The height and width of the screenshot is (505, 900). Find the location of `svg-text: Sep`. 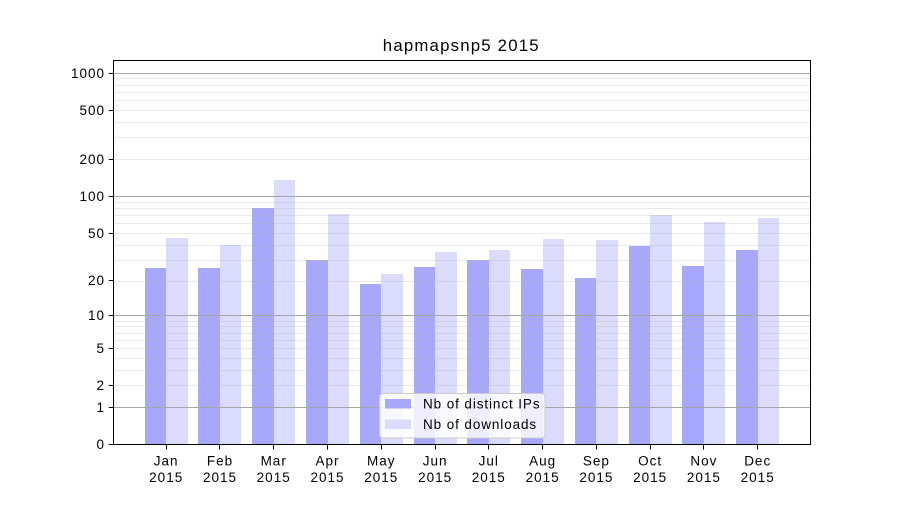

svg-text: Sep is located at coordinates (596, 460).